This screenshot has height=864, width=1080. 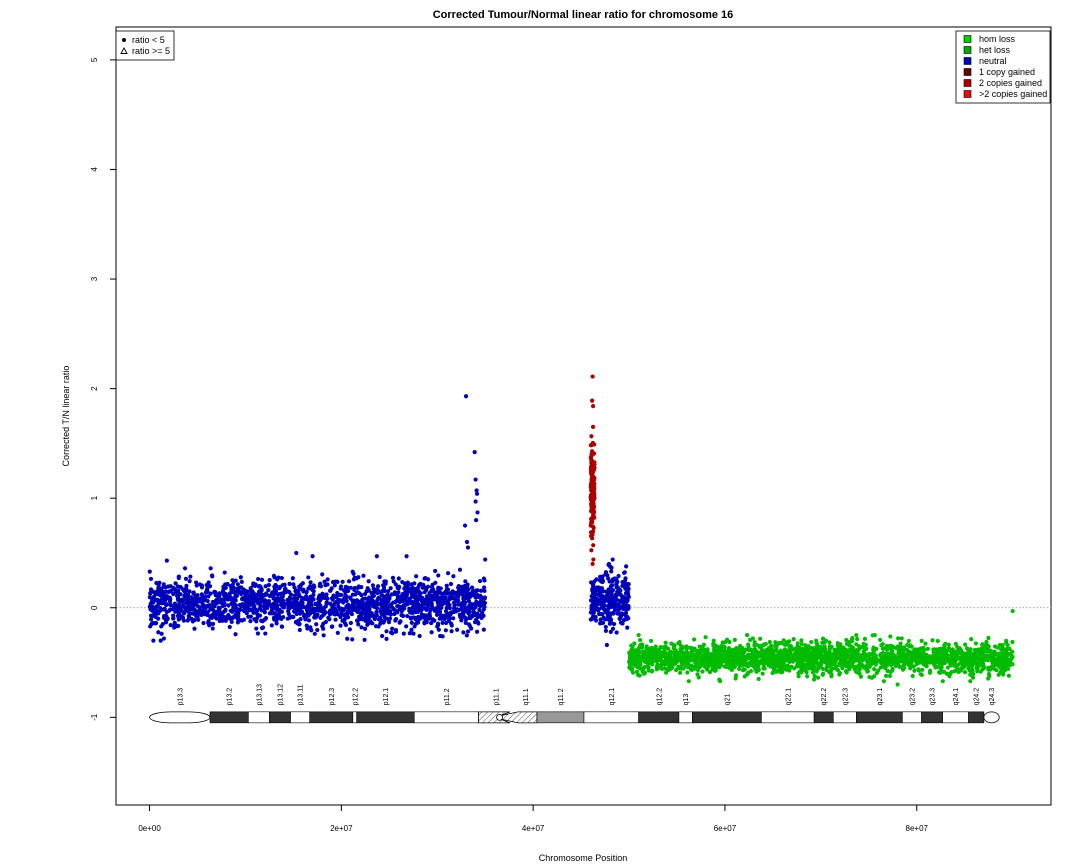 I want to click on ideogram-band-label: p12.3, so click(x=332, y=697).